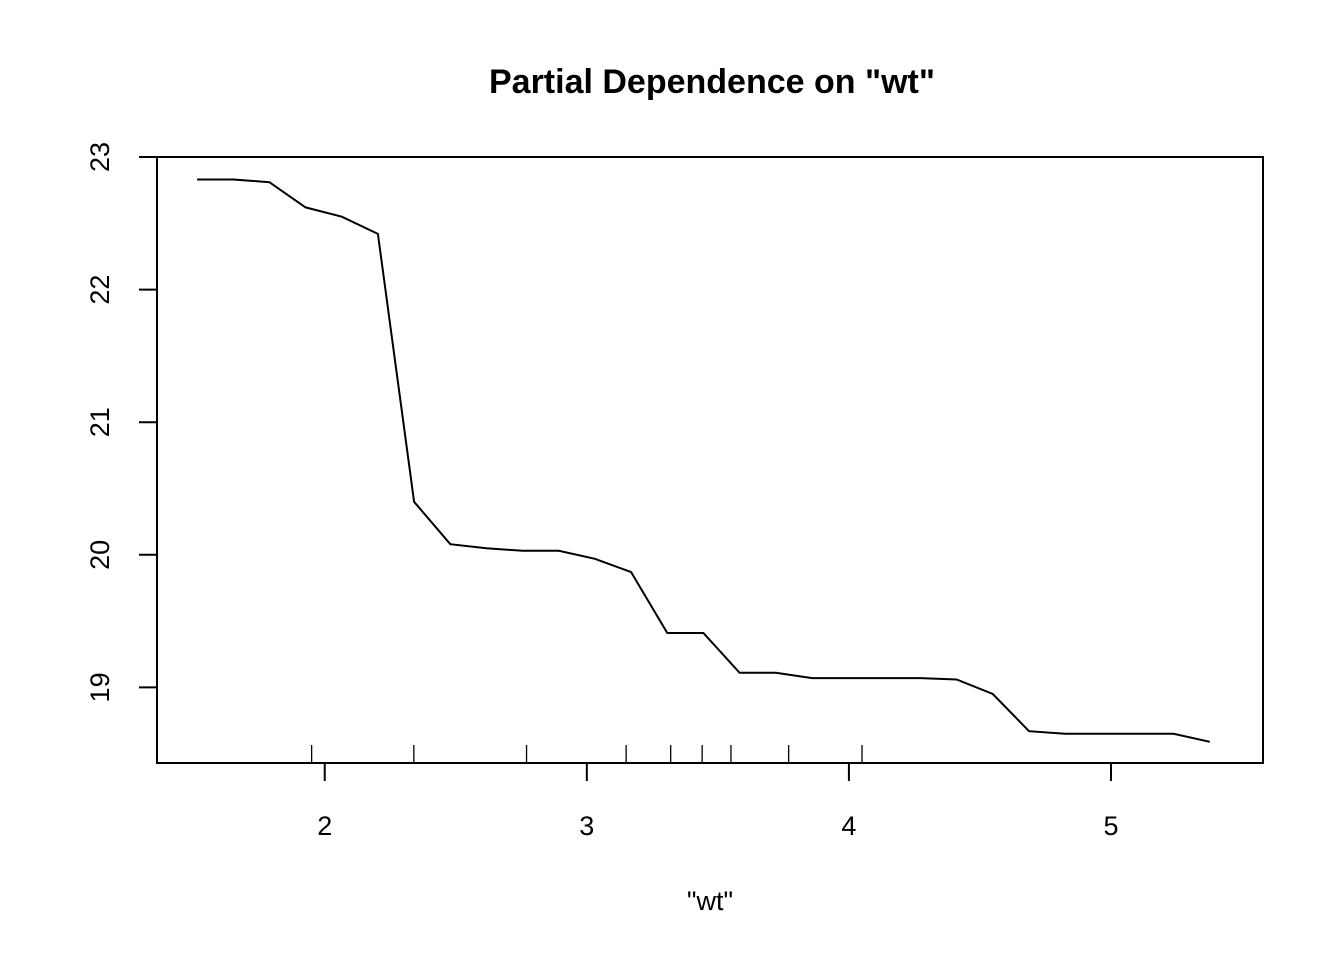 The height and width of the screenshot is (960, 1344). What do you see at coordinates (100, 290) in the screenshot?
I see `y-tick-label: 22` at bounding box center [100, 290].